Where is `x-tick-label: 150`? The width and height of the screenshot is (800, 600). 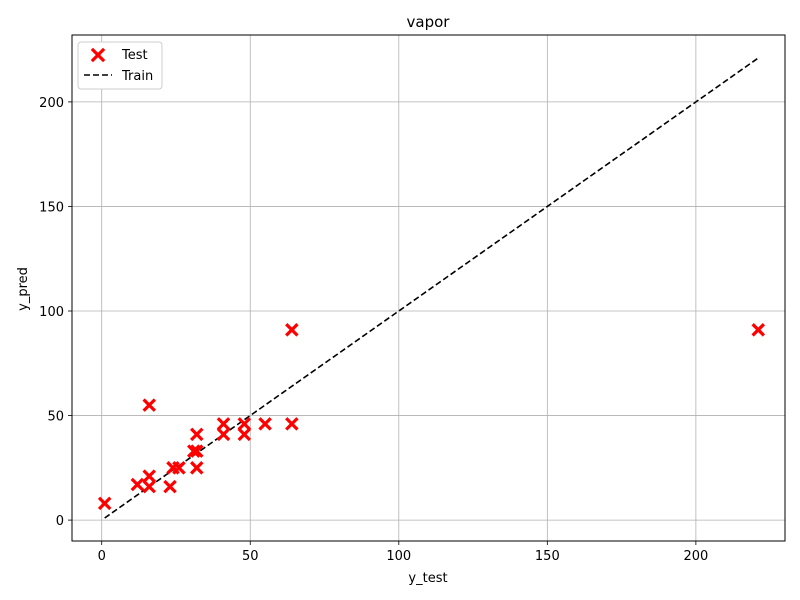 x-tick-label: 150 is located at coordinates (547, 556).